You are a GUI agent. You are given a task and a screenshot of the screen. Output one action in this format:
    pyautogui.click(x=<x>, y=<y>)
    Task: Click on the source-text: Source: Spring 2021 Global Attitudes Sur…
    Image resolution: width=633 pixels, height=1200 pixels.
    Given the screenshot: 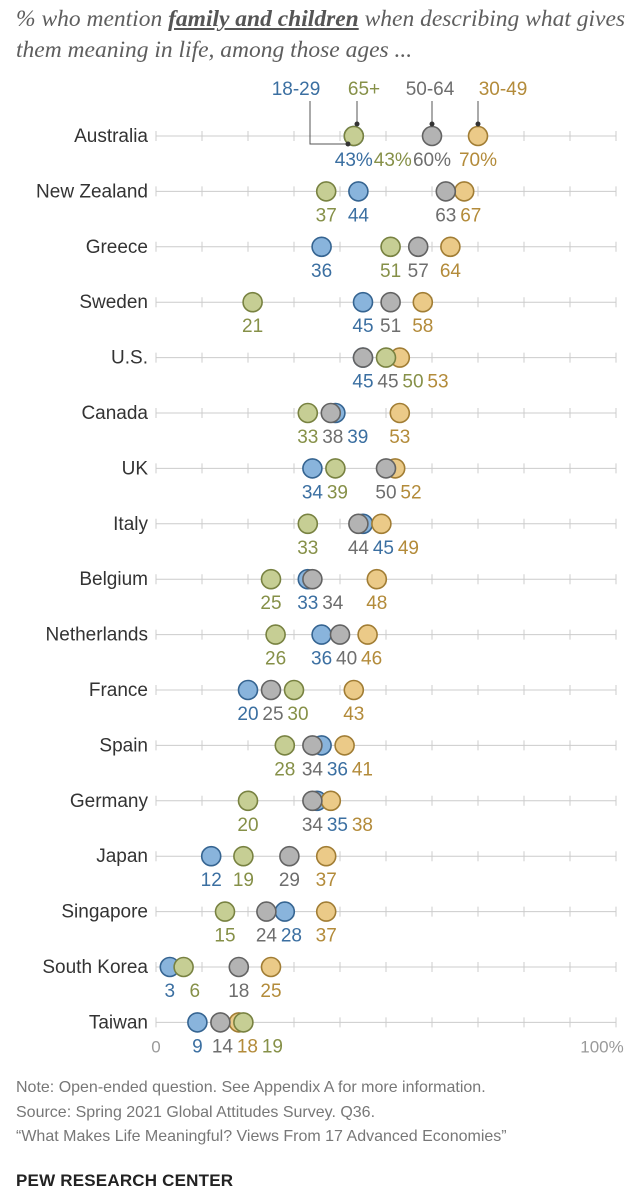 What is the action you would take?
    pyautogui.click(x=196, y=1112)
    